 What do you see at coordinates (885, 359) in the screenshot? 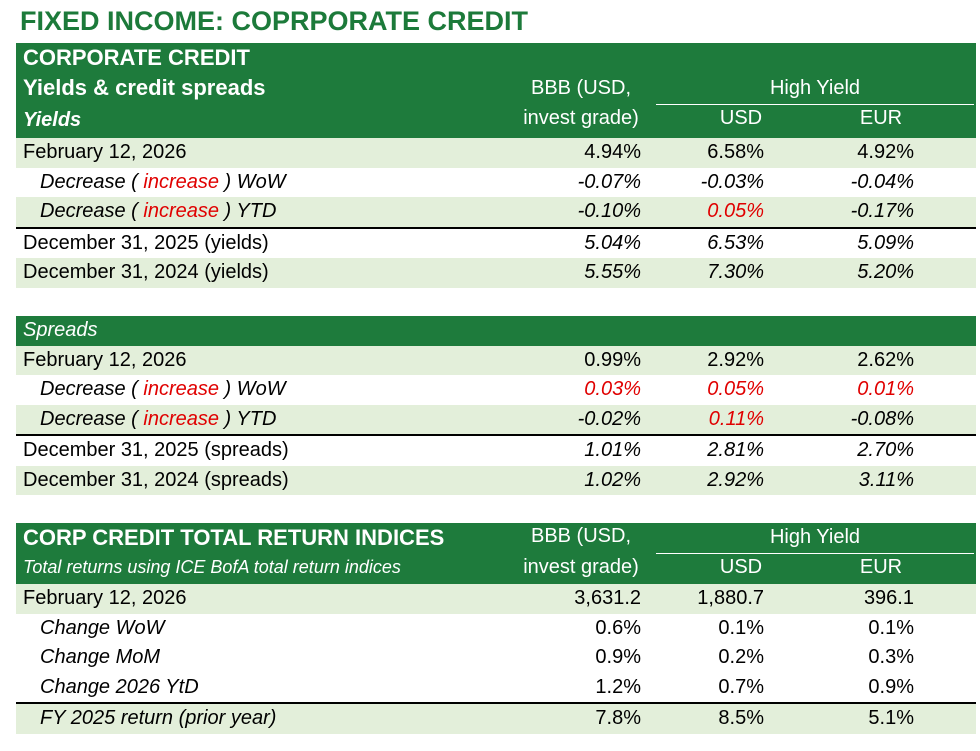
I see `eur-value: 2.62%` at bounding box center [885, 359].